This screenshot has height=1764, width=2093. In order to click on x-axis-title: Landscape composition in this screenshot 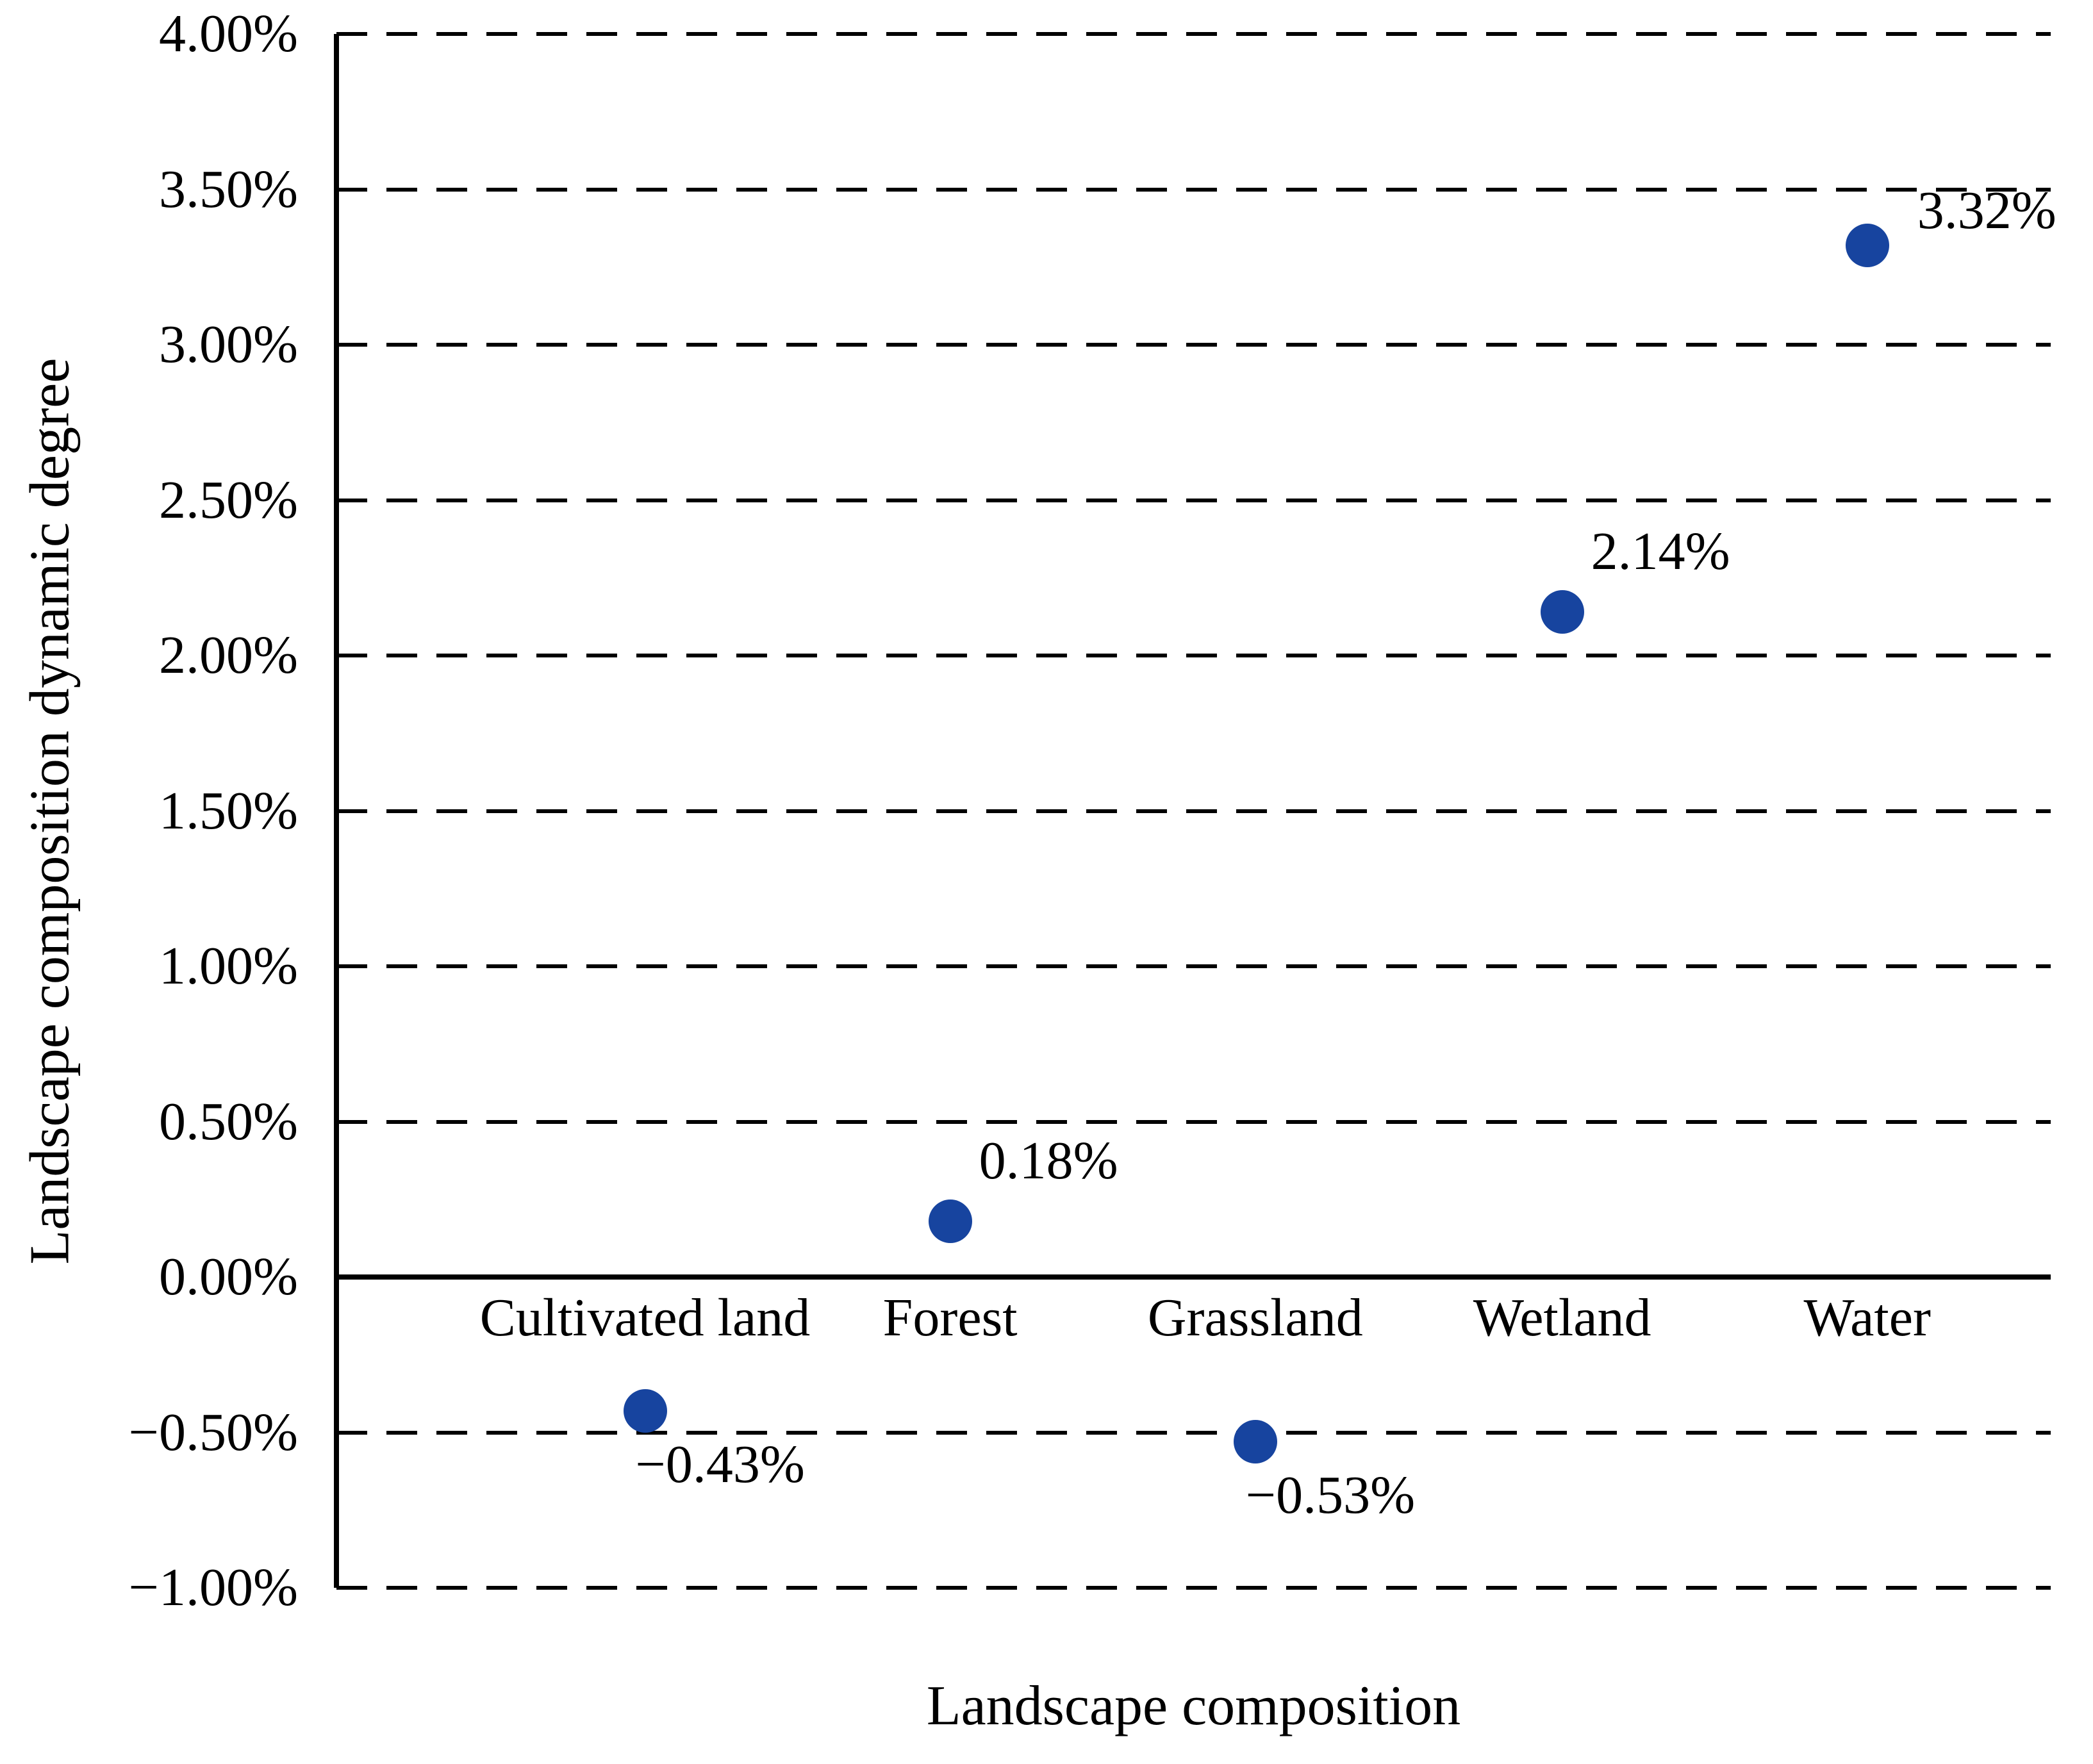, I will do `click(1194, 1706)`.